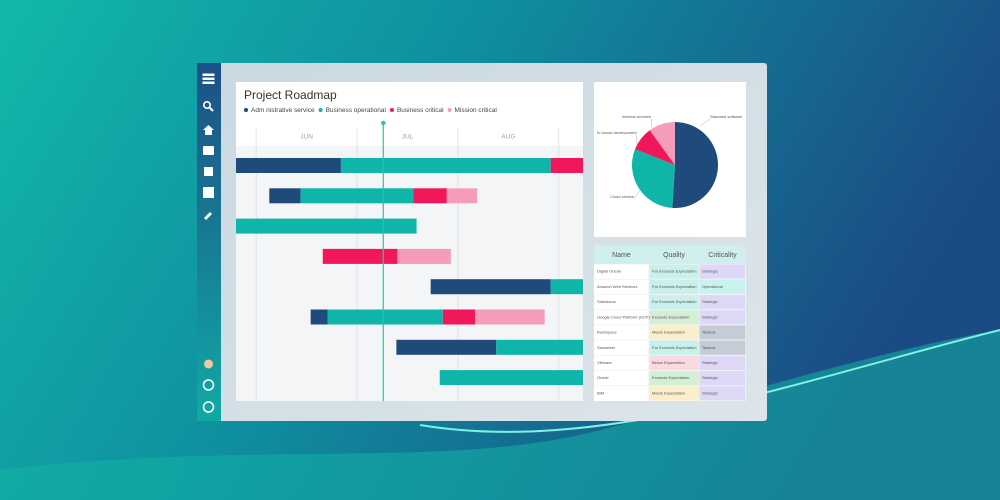  What do you see at coordinates (508, 137) in the screenshot?
I see `month-label: AUG` at bounding box center [508, 137].